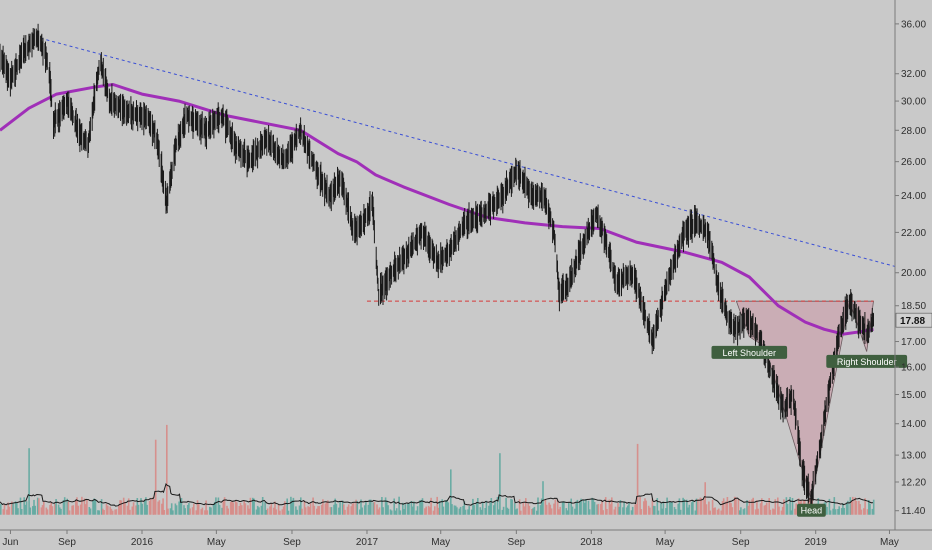  I want to click on last-price-value: 17.88, so click(912, 321).